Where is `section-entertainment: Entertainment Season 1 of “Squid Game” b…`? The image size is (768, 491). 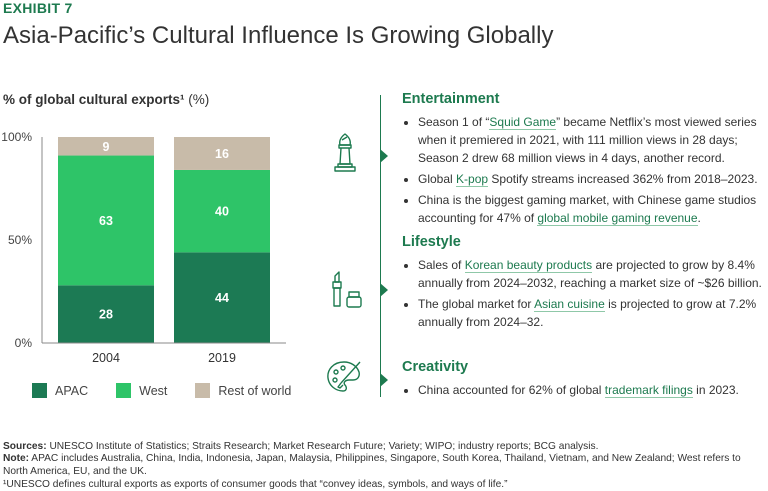 section-entertainment: Entertainment Season 1 of “Squid Game” b… is located at coordinates (583, 160).